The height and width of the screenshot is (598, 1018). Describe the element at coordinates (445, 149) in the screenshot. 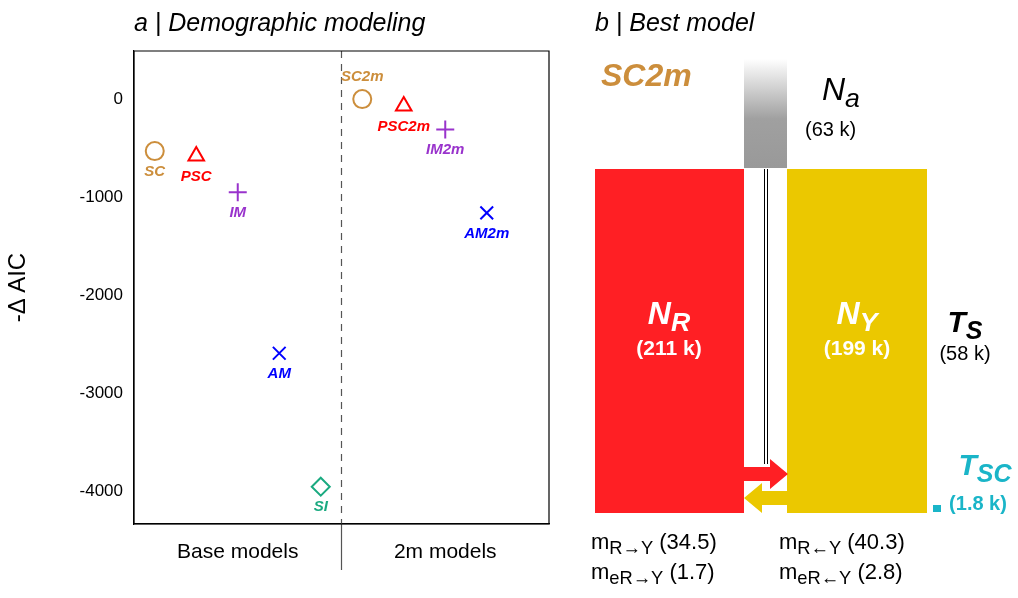

I see `series-label: IM2m` at that location.